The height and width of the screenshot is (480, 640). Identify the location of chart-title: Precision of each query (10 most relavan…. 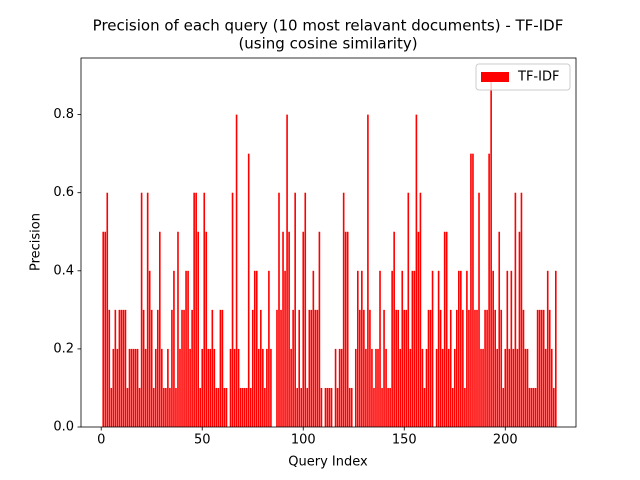
(328, 26).